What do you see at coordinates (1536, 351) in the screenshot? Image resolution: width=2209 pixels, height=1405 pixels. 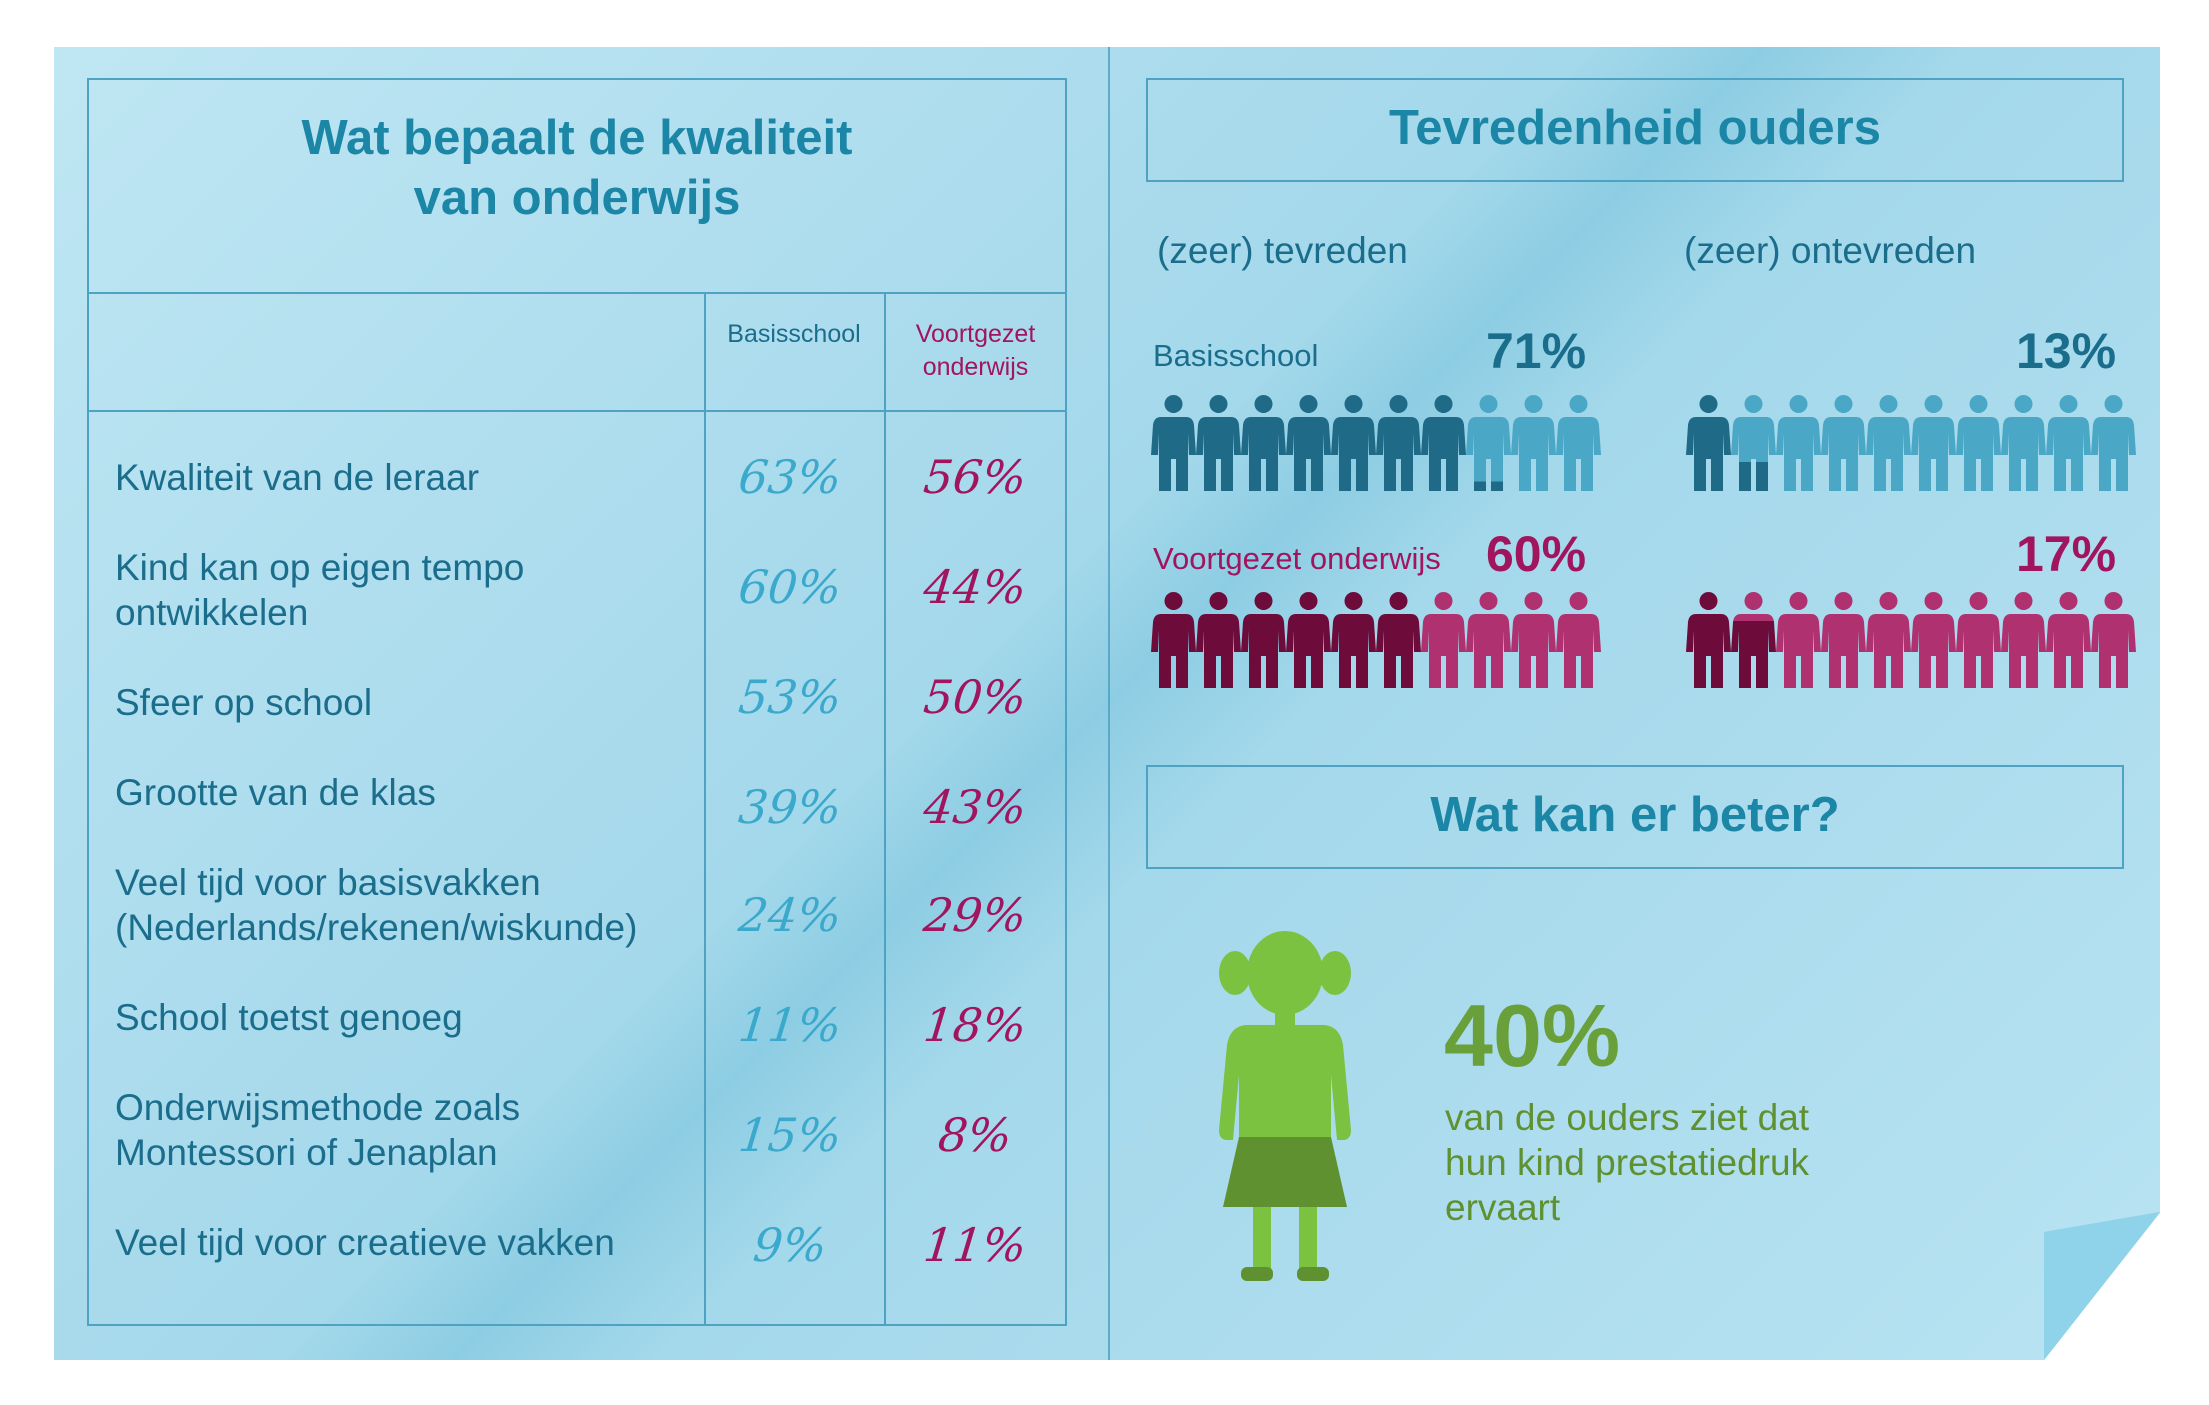 I see `basis-satisfied-percent: 71%` at bounding box center [1536, 351].